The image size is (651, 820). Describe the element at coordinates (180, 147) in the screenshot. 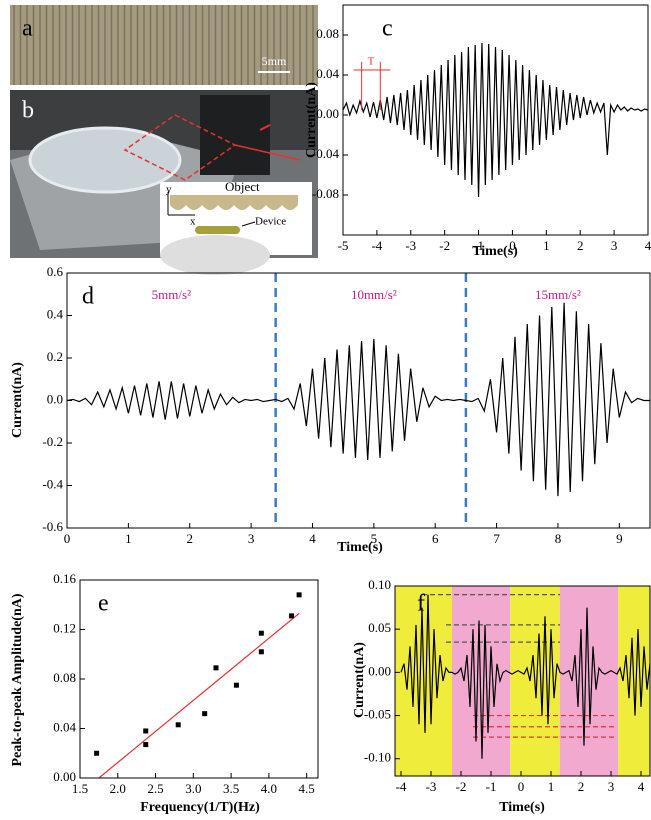

I see `dashed-region` at that location.